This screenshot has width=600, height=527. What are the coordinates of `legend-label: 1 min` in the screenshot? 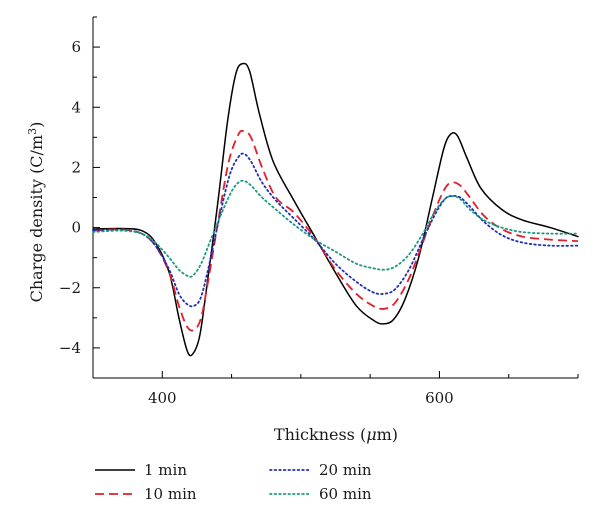 It's located at (165, 470).